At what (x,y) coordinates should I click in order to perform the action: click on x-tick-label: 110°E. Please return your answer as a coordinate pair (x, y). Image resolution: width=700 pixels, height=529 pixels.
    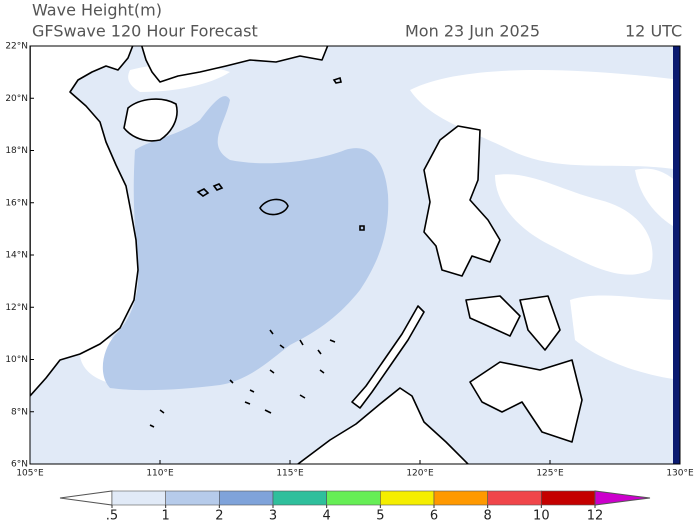
    Looking at the image, I should click on (160, 474).